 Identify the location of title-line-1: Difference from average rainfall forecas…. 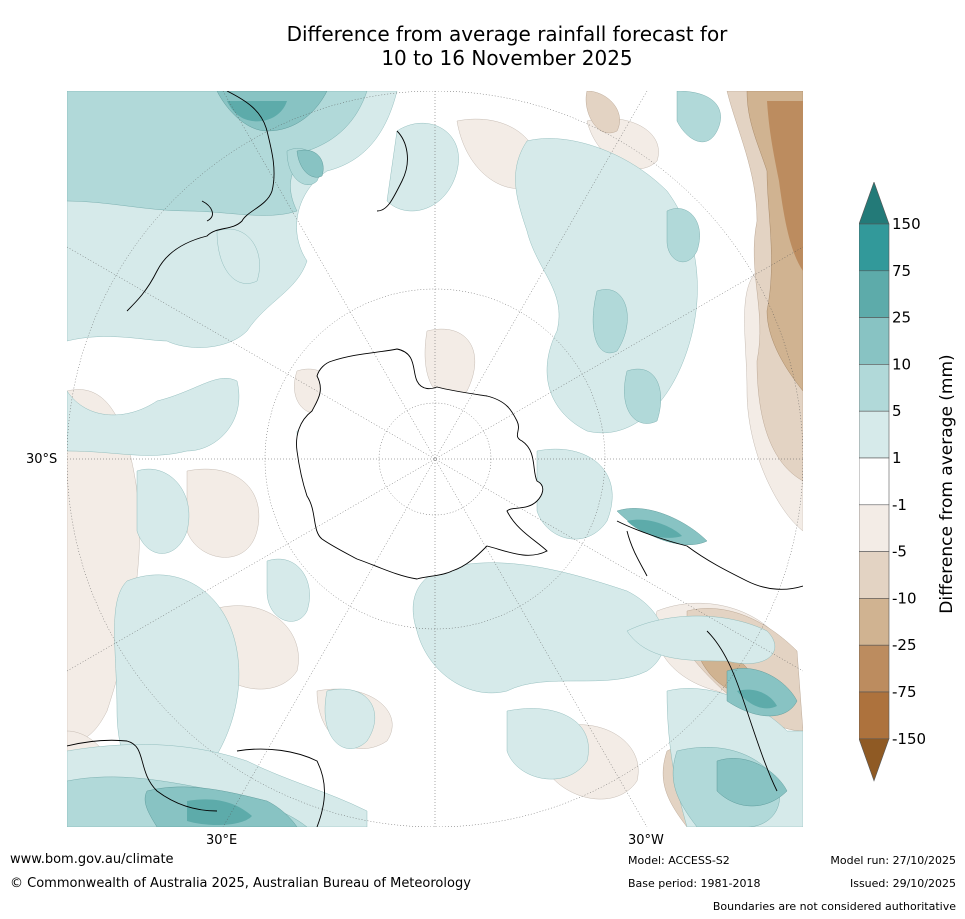
(507, 34).